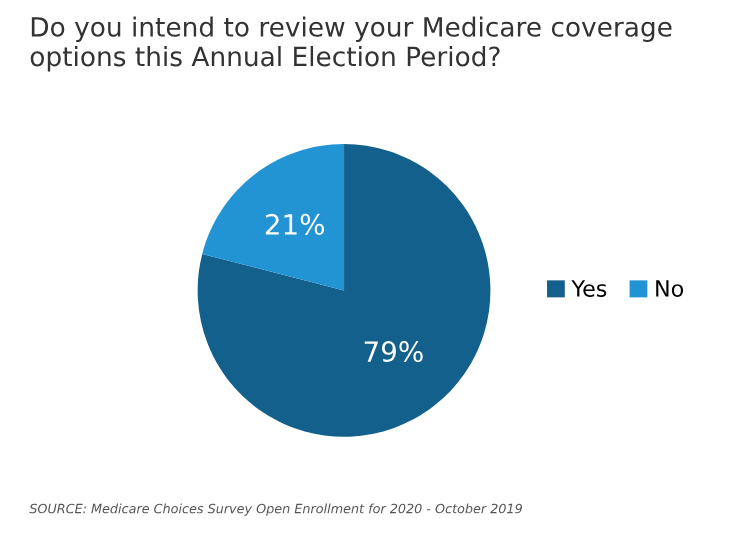 This screenshot has width=732, height=548. What do you see at coordinates (351, 44) in the screenshot?
I see `chart-title: Do you intend to review your Medicare coverage options this Annual Election Period?` at bounding box center [351, 44].